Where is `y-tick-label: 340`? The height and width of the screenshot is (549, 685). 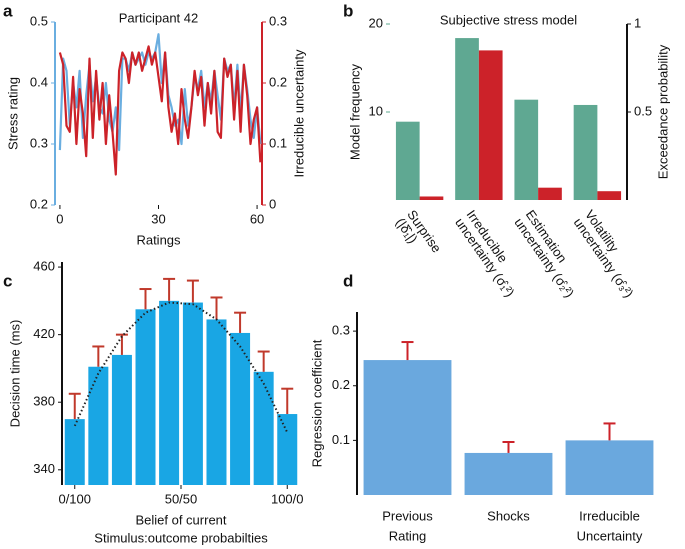
y-tick-label: 340 is located at coordinates (44, 468).